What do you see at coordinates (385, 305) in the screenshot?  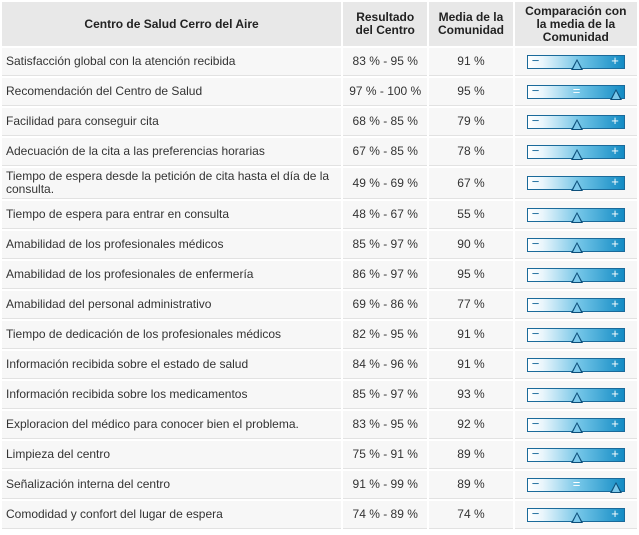 I see `row-result-range: 69 % - 86 %` at bounding box center [385, 305].